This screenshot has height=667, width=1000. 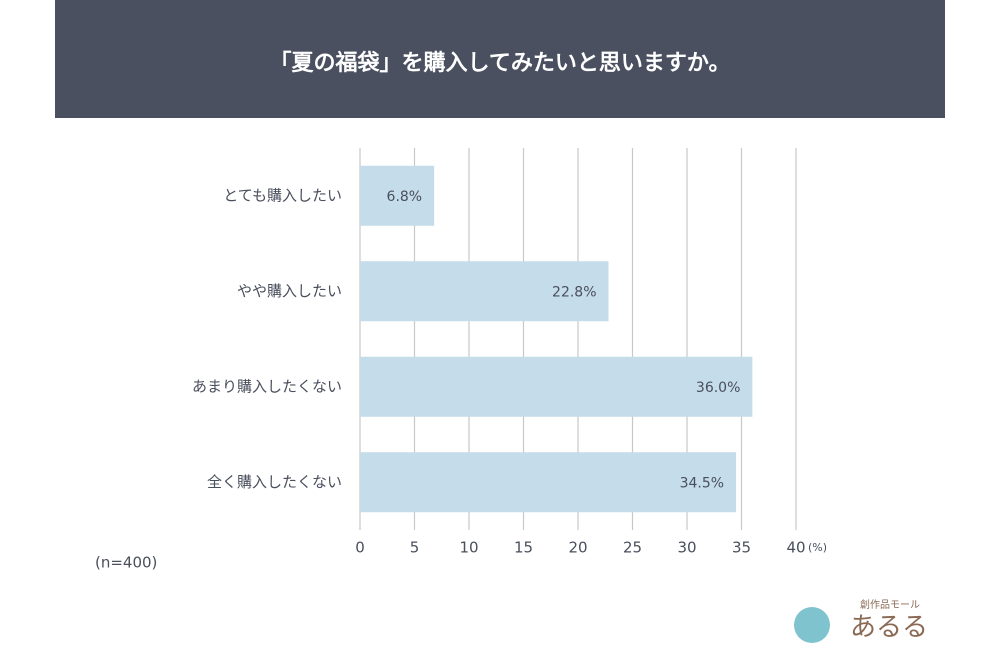 What do you see at coordinates (360, 548) in the screenshot?
I see `x-tick-label: 0` at bounding box center [360, 548].